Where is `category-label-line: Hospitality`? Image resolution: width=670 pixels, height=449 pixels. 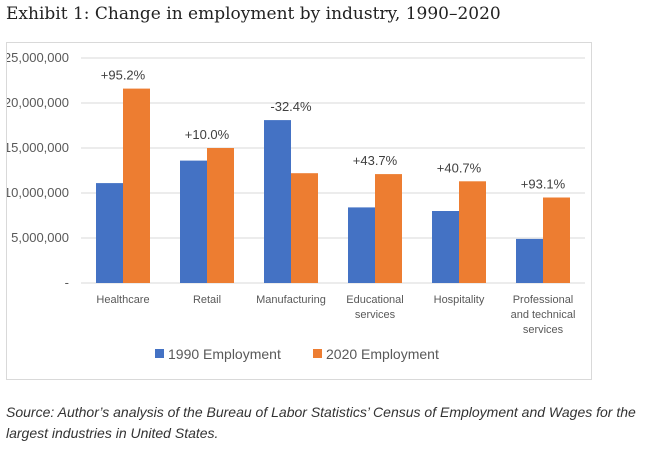 category-label-line: Hospitality is located at coordinates (459, 300).